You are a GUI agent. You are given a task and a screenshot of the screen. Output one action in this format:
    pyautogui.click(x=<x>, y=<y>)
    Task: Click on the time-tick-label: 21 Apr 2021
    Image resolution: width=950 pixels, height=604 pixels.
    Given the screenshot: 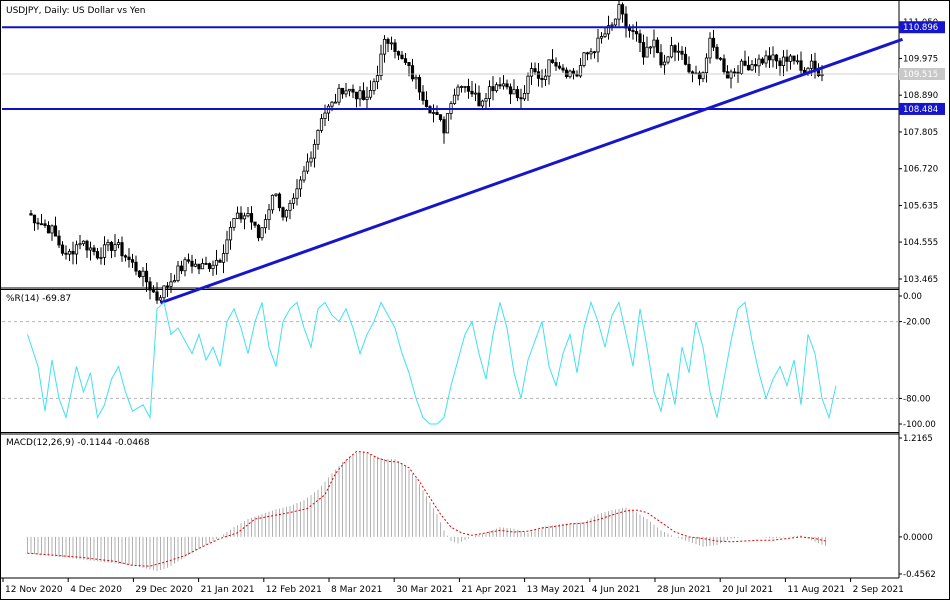 What is the action you would take?
    pyautogui.click(x=489, y=590)
    